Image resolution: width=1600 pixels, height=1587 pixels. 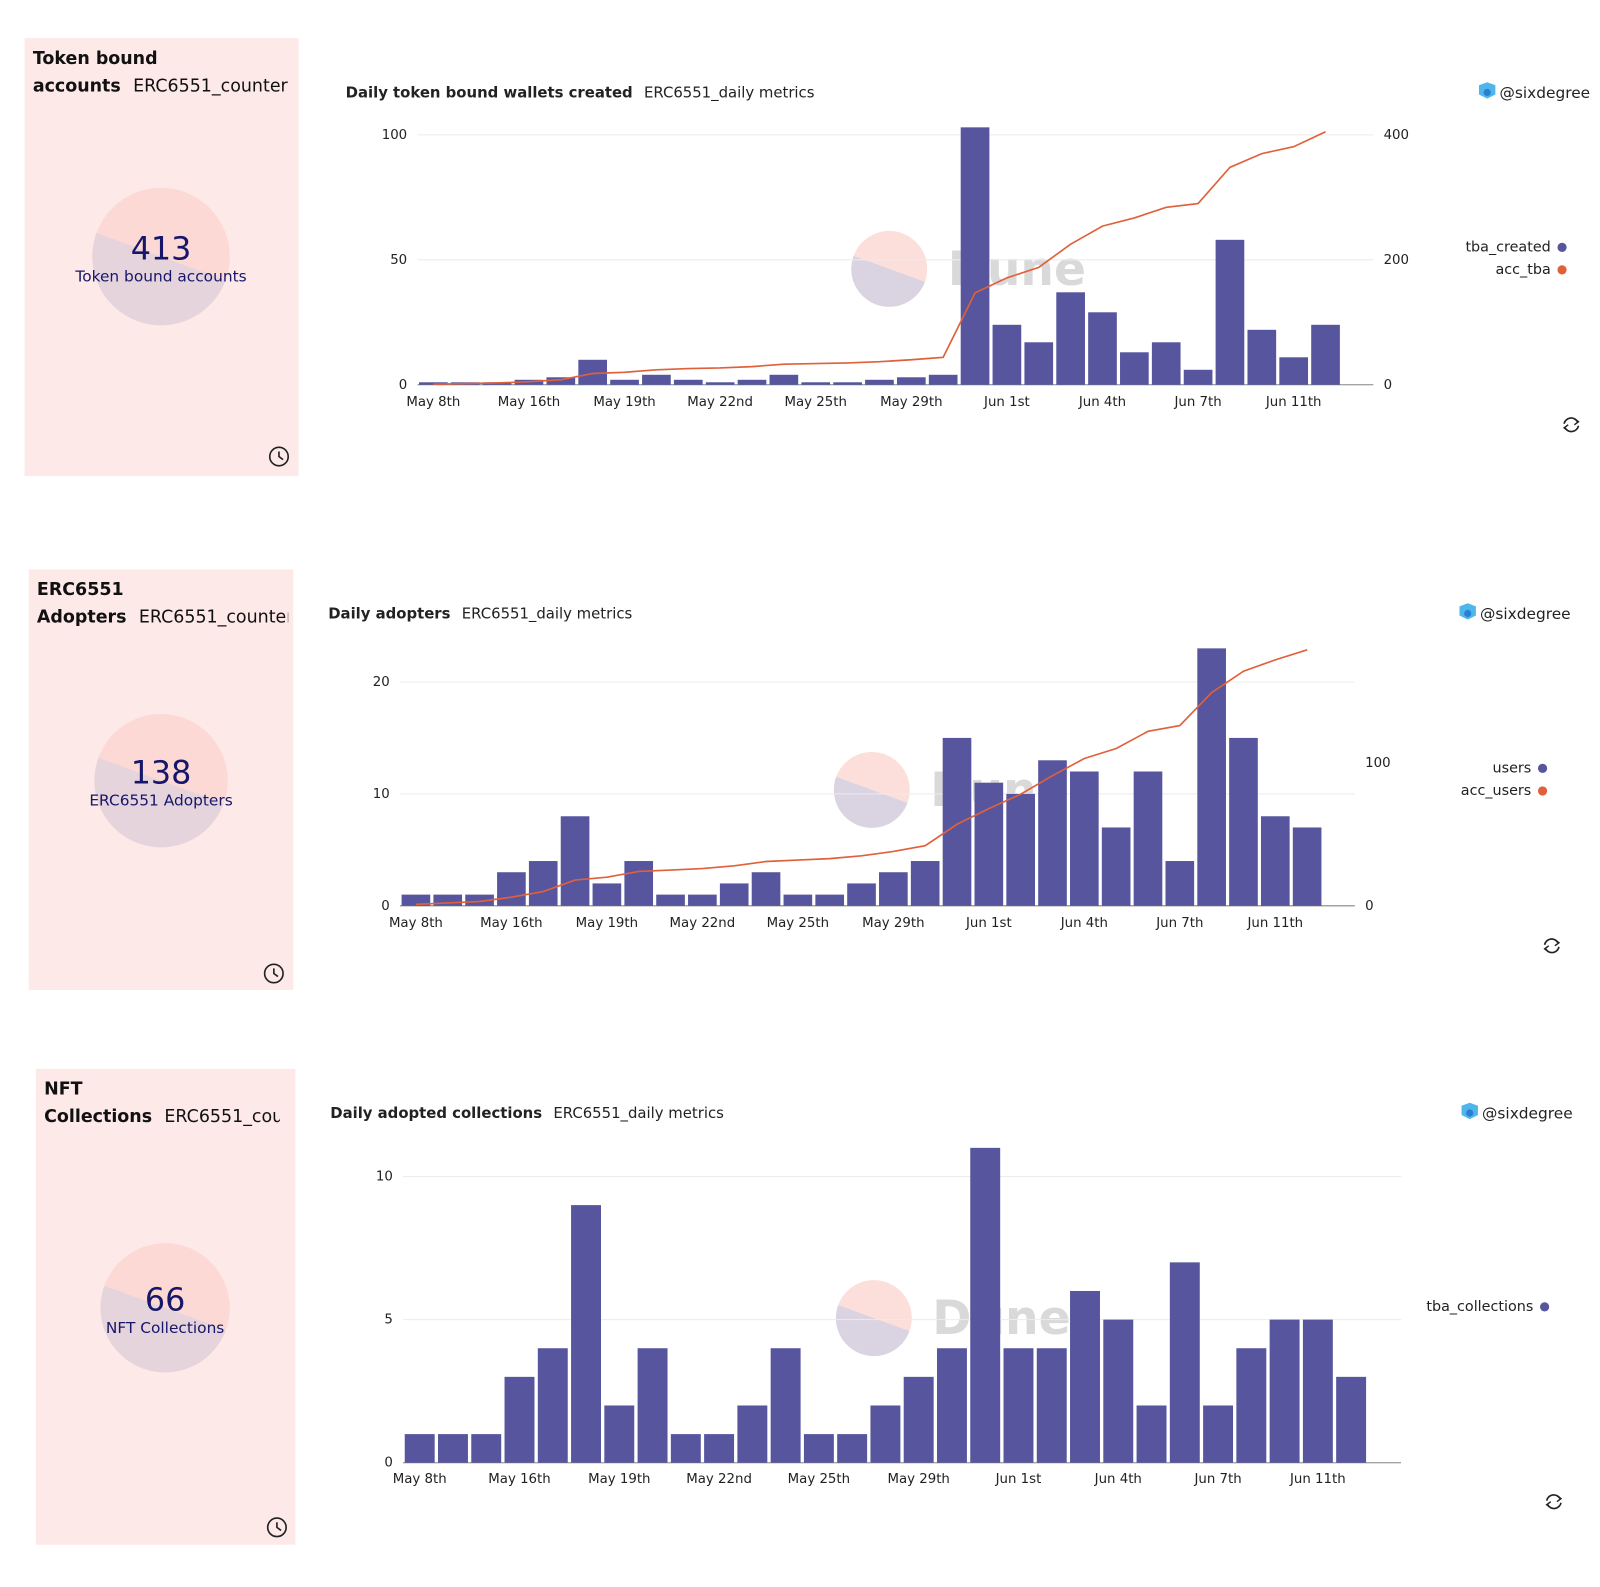 I want to click on y2-tick-label: 200, so click(x=1396, y=260).